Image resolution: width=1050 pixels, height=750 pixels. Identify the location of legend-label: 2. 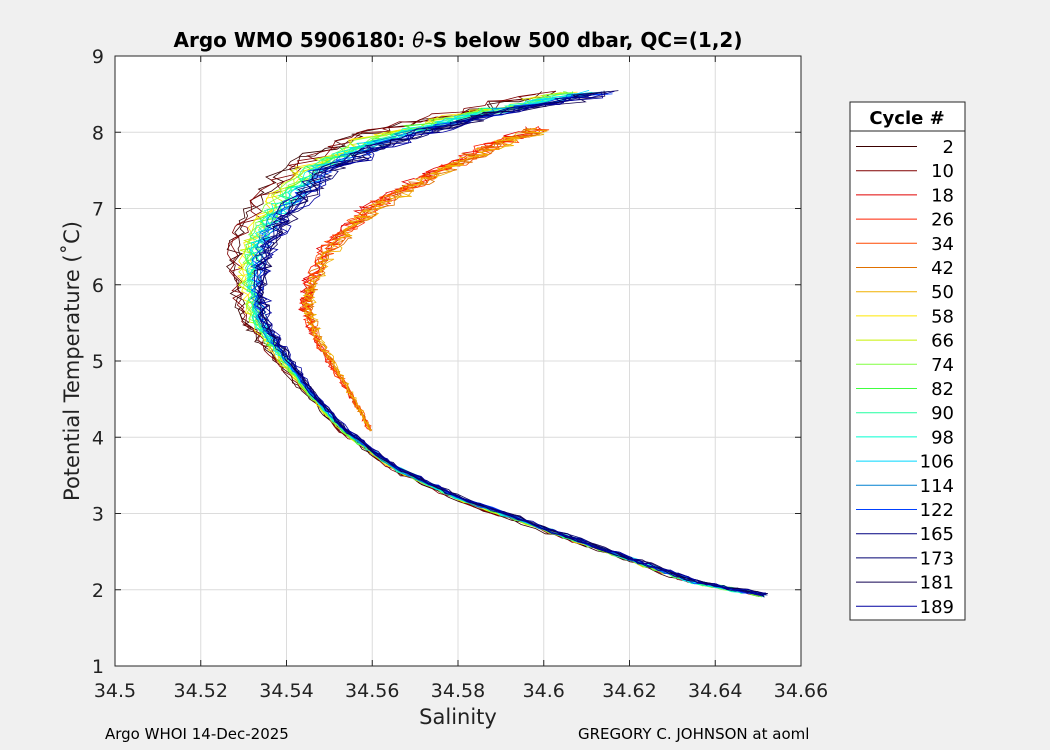
(948, 147).